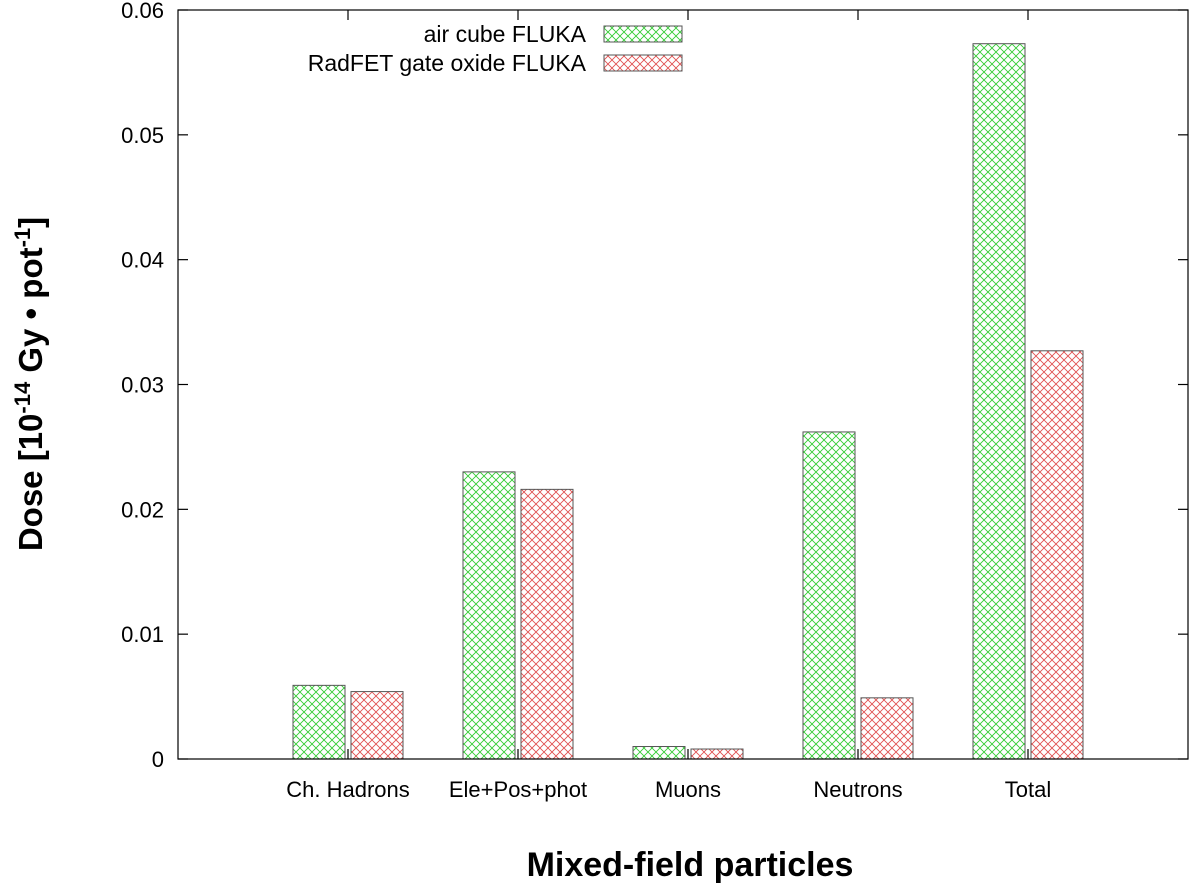 Image resolution: width=1200 pixels, height=891 pixels. I want to click on y-axis-title-exp1: -14, so click(22, 397).